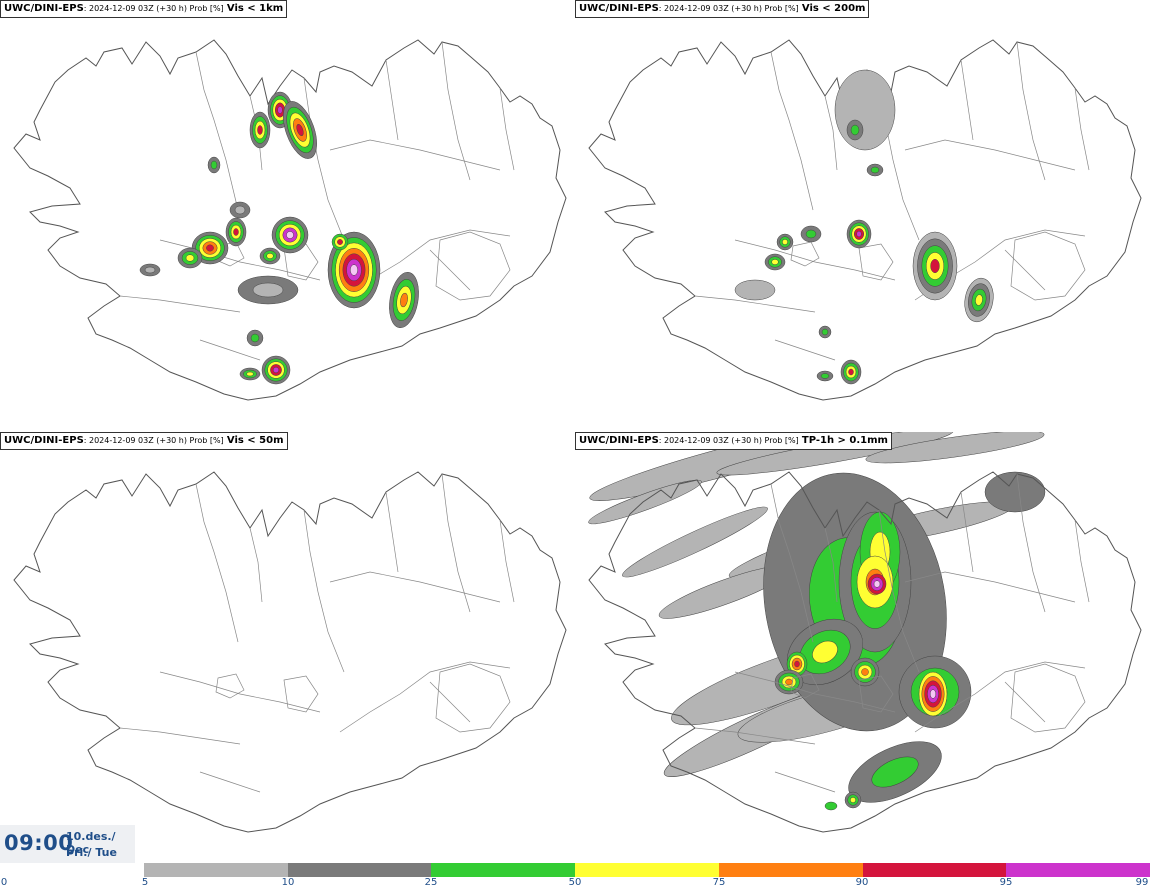 The width and height of the screenshot is (1150, 891). I want to click on colorbar-tick: 25, so click(431, 882).